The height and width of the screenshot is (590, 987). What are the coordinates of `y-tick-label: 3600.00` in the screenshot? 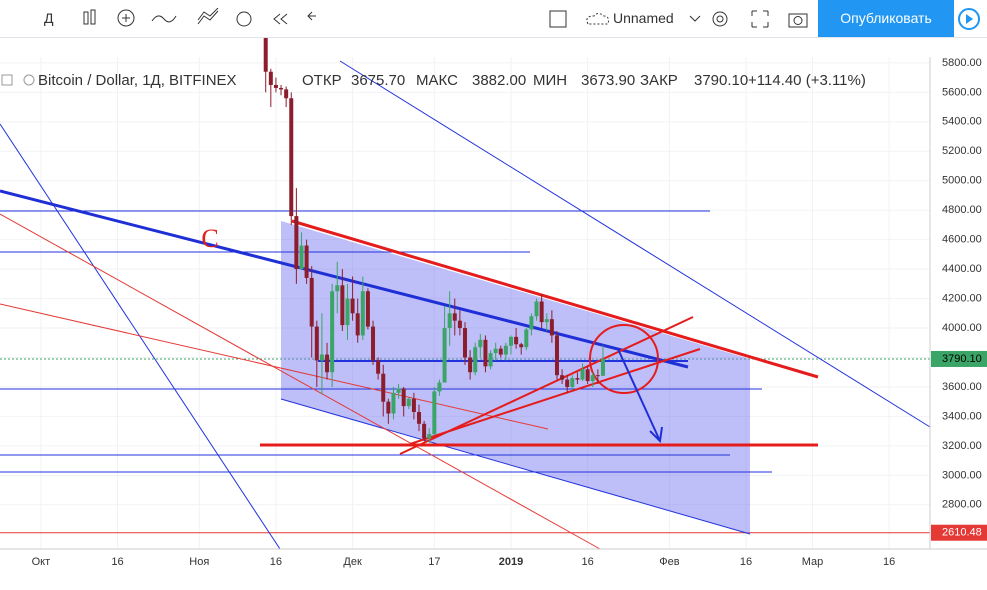 It's located at (962, 387).